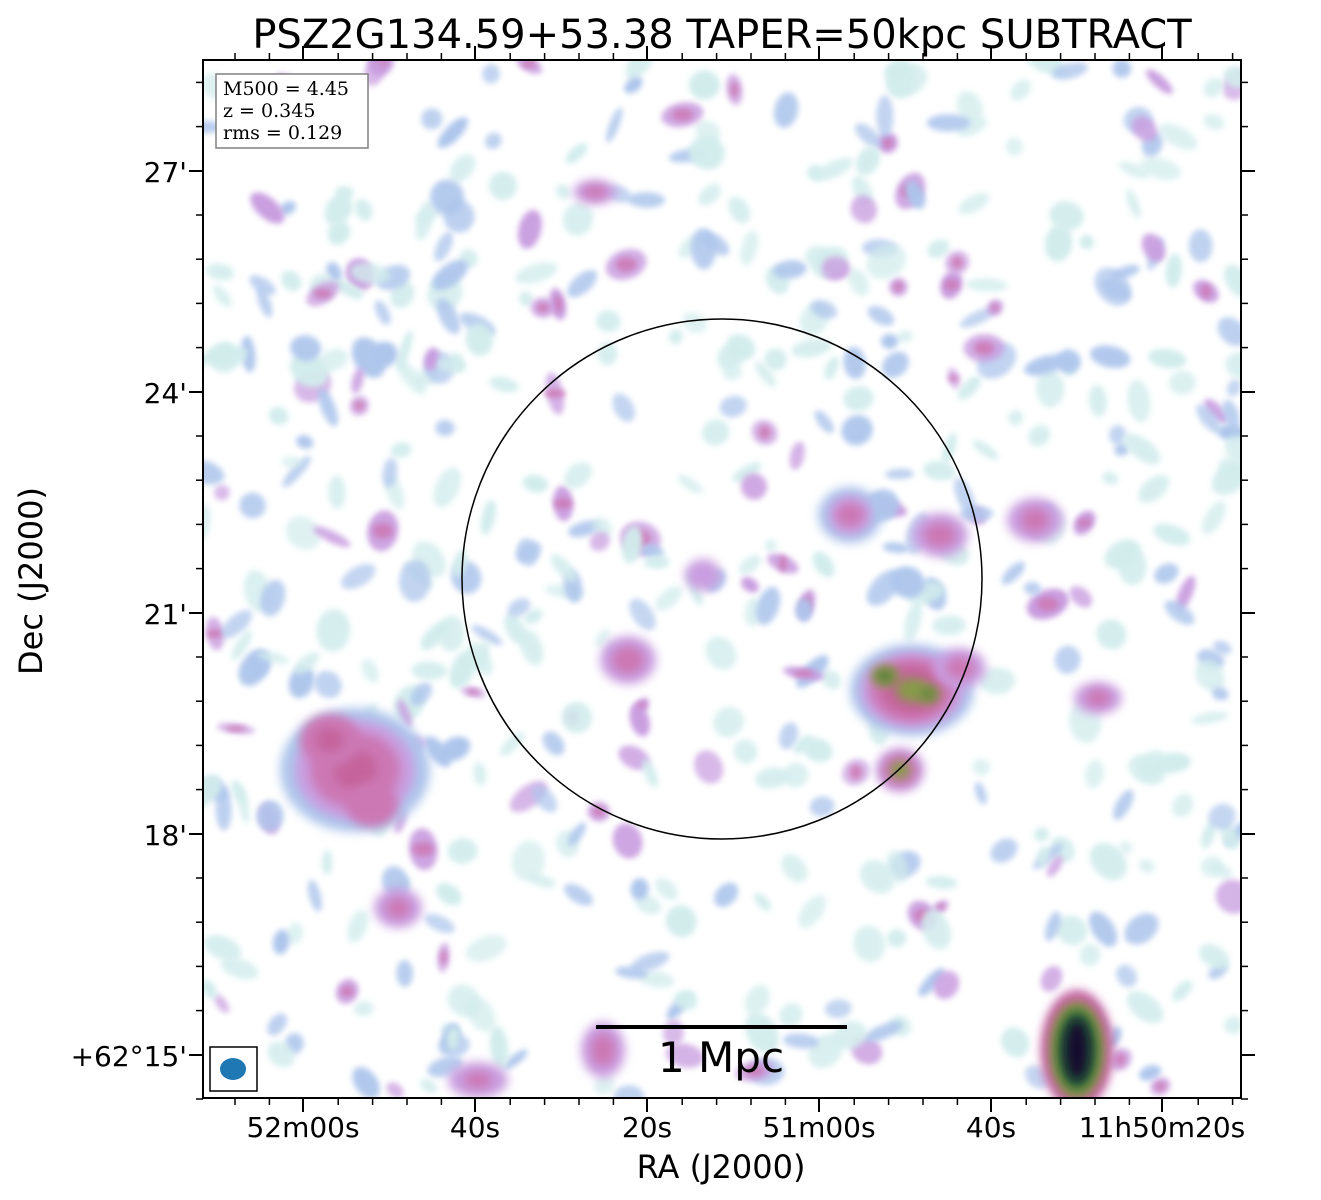 The height and width of the screenshot is (1200, 1321). Describe the element at coordinates (286, 89) in the screenshot. I see `info-m500: M500 = 4.45` at that location.